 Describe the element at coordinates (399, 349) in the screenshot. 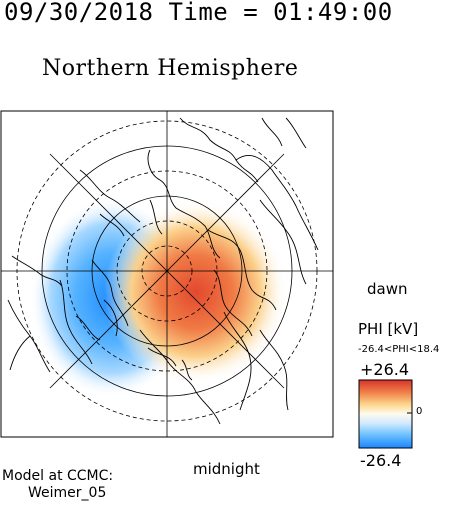

I see `colorbar-range: -26.4<PHI<18.4` at that location.